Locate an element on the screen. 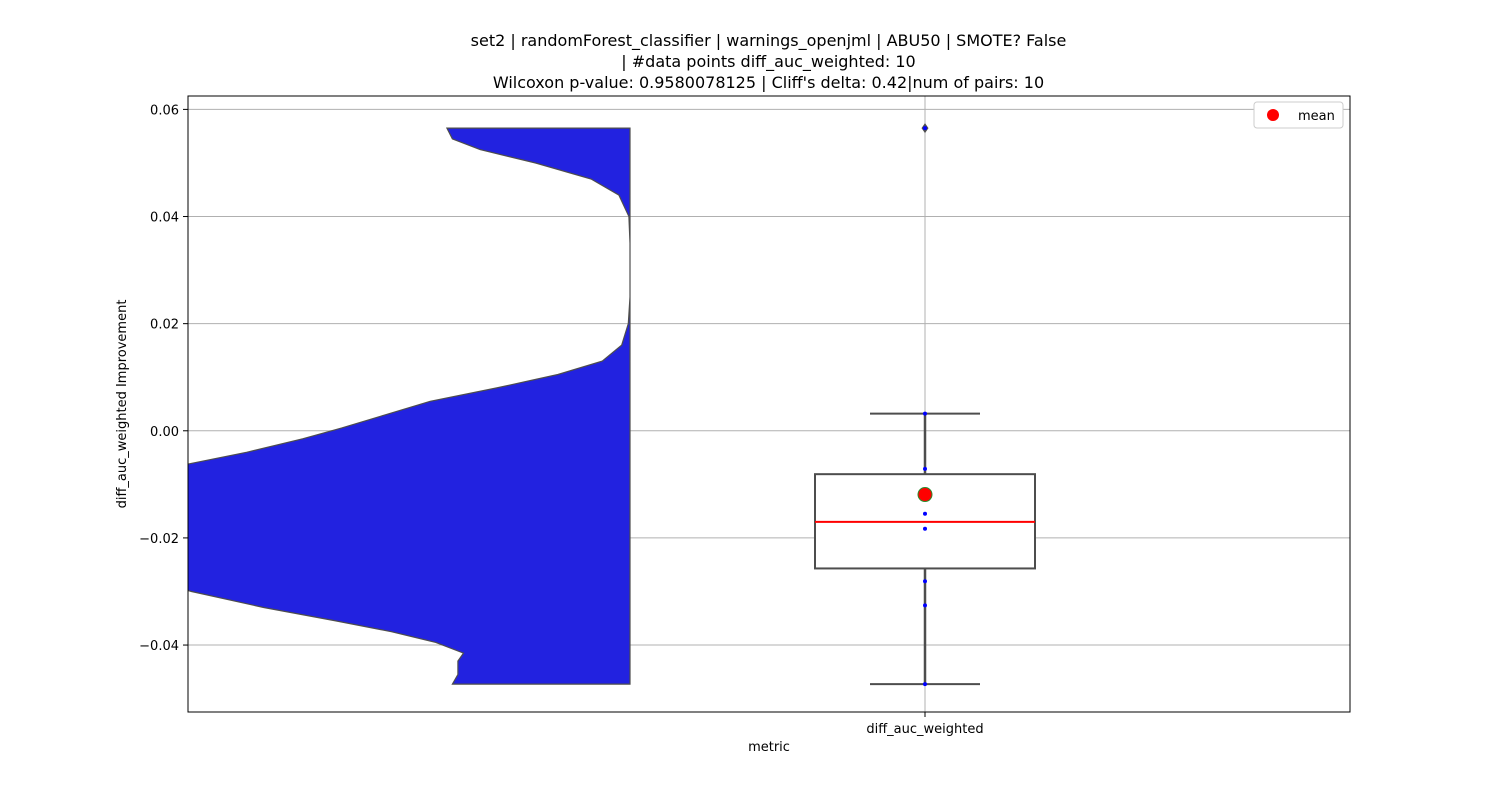  y-axis-ticks: −0.04 −0.02 0.00 0.02 0.04 0.06 is located at coordinates (163, 378).